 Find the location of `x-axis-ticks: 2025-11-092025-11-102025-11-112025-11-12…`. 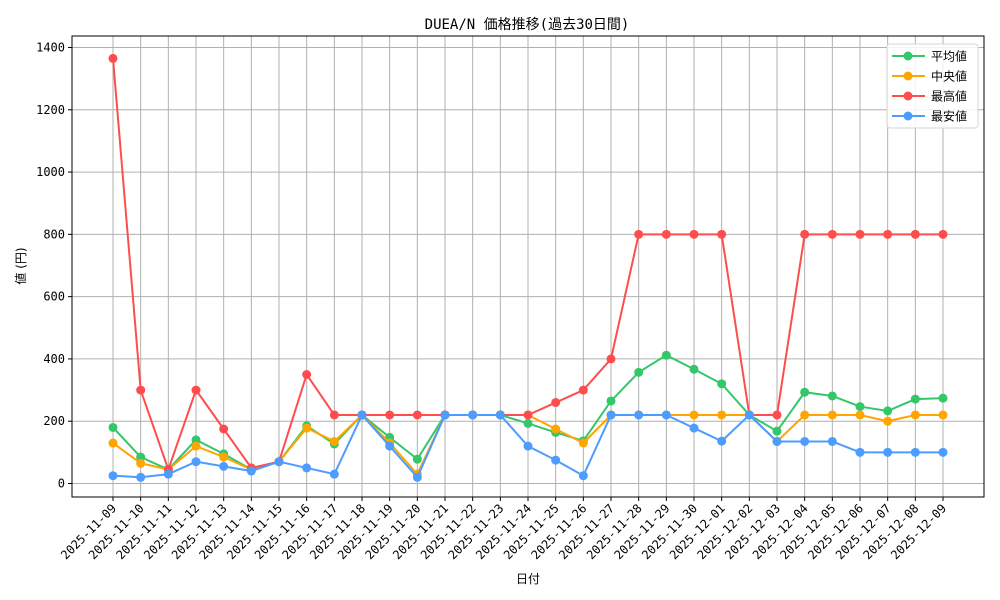

x-axis-ticks: 2025-11-092025-11-102025-11-112025-11-12… is located at coordinates (503, 529).